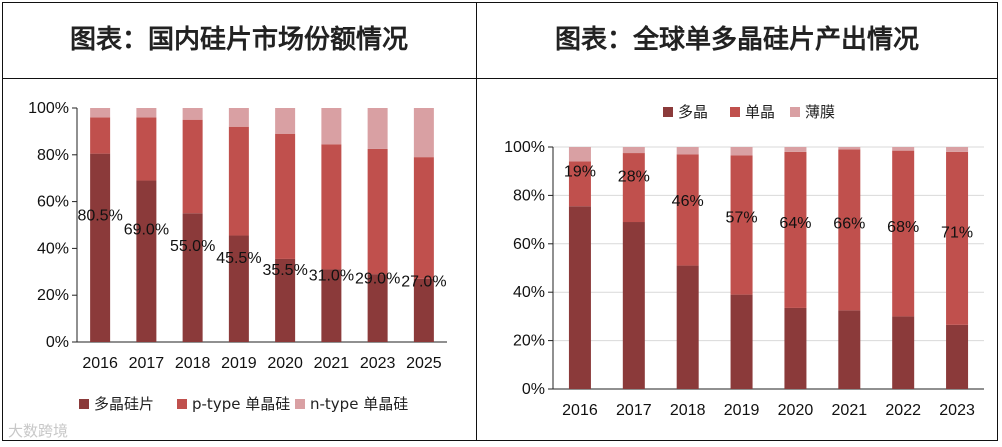  What do you see at coordinates (533, 389) in the screenshot?
I see `y-tick-label: 0%` at bounding box center [533, 389].